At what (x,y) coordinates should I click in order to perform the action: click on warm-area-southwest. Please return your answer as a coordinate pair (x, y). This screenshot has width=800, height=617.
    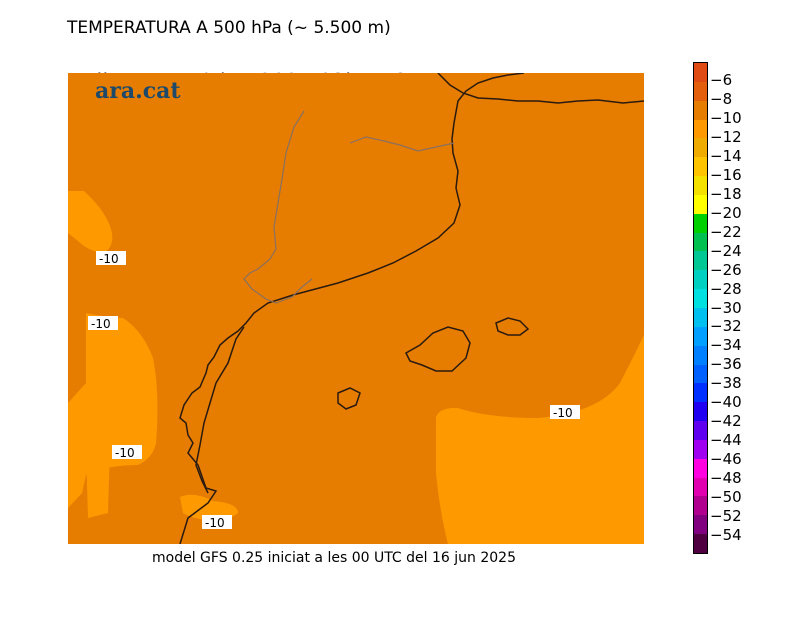
    Looking at the image, I should click on (98, 480).